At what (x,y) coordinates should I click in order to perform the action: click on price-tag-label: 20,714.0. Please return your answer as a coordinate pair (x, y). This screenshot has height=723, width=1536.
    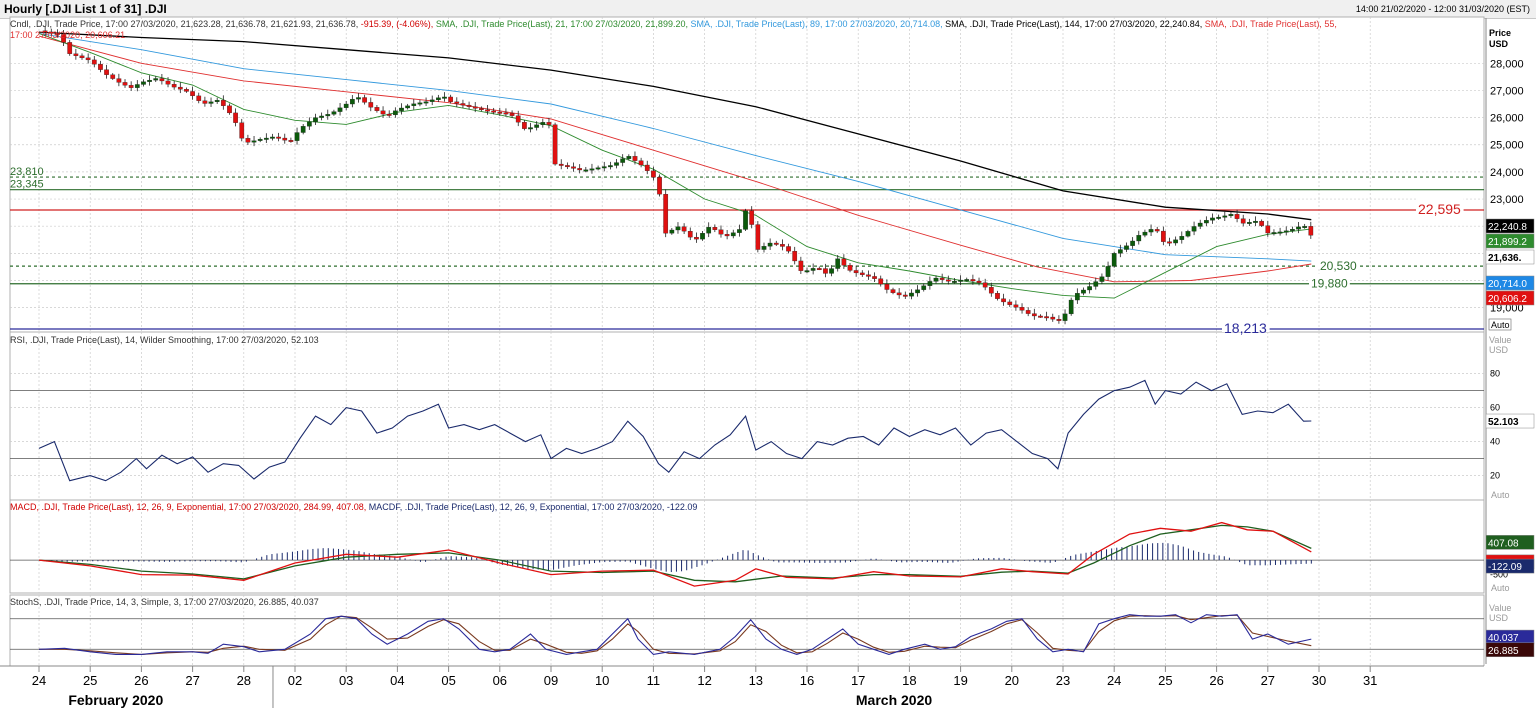
    Looking at the image, I should click on (1507, 284).